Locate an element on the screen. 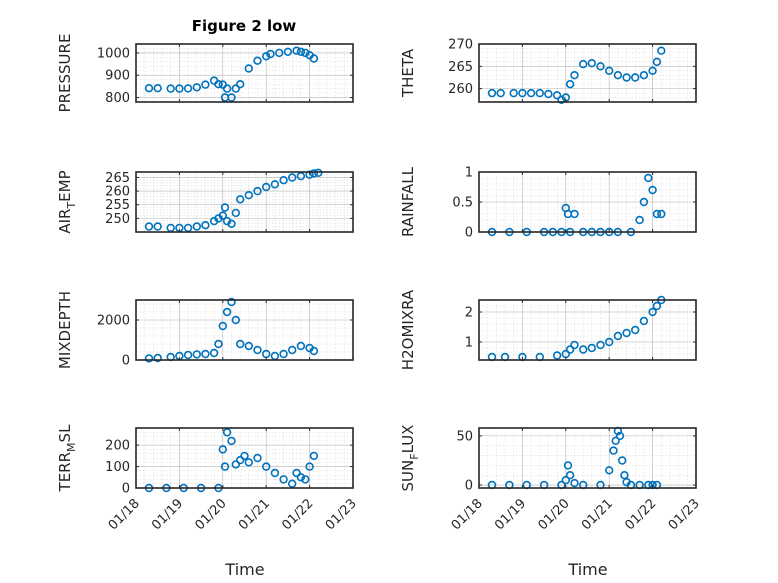  axes-box is located at coordinates (587, 73).